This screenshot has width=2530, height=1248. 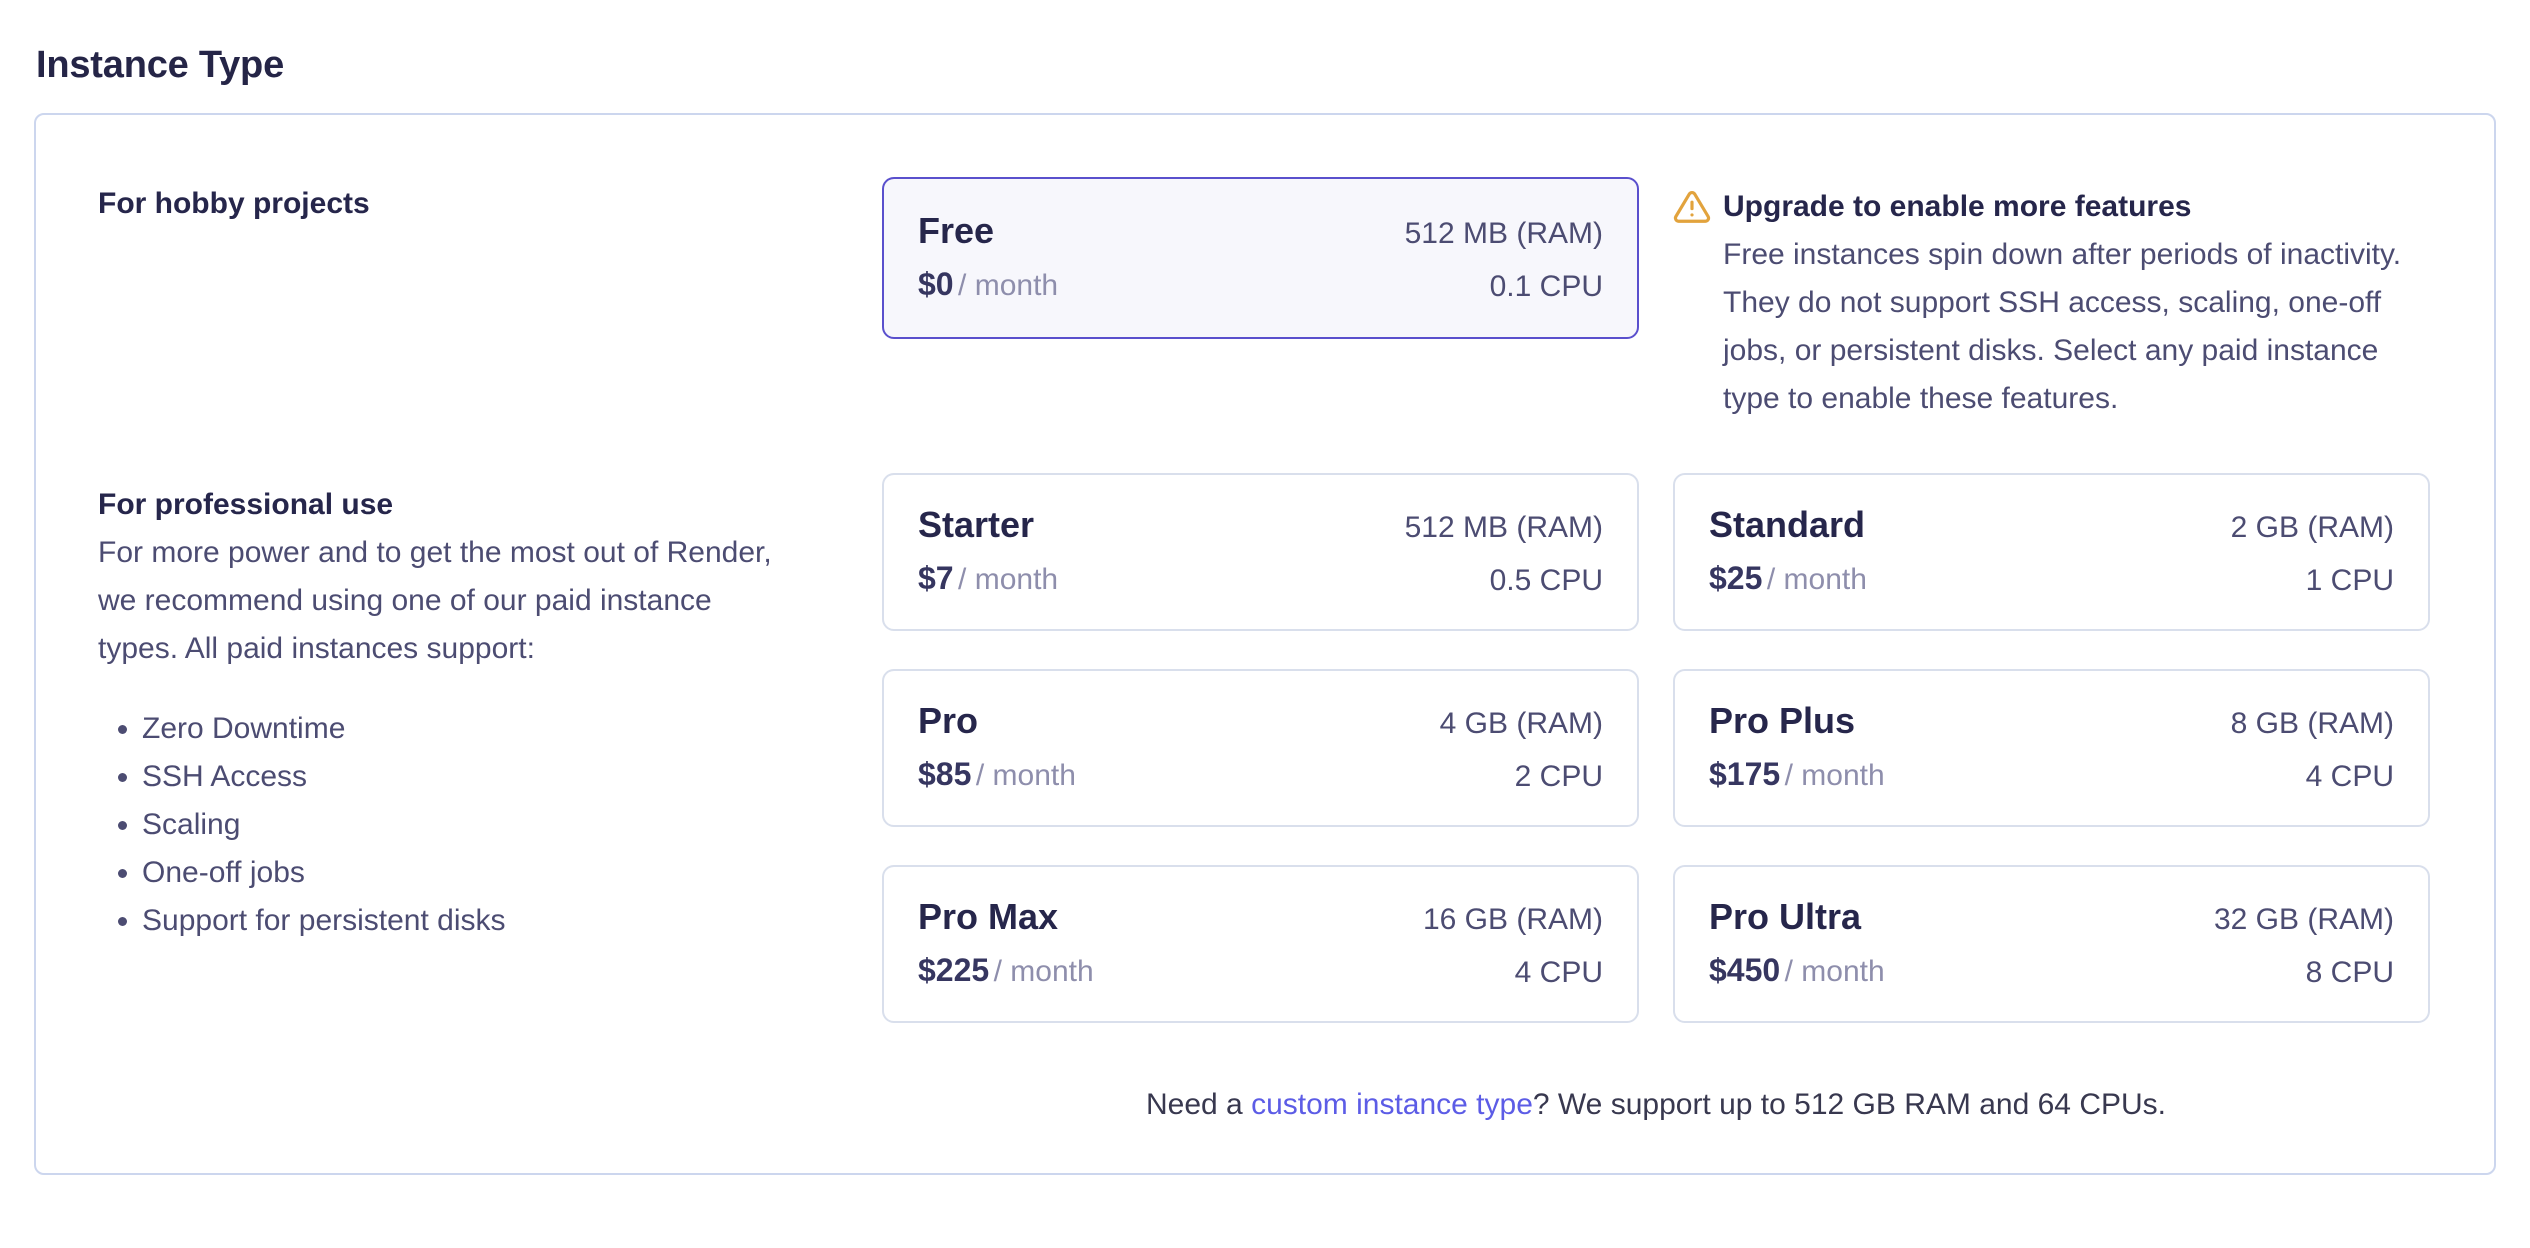 What do you see at coordinates (495, 921) in the screenshot?
I see `feature-item: Support for persistent disks` at bounding box center [495, 921].